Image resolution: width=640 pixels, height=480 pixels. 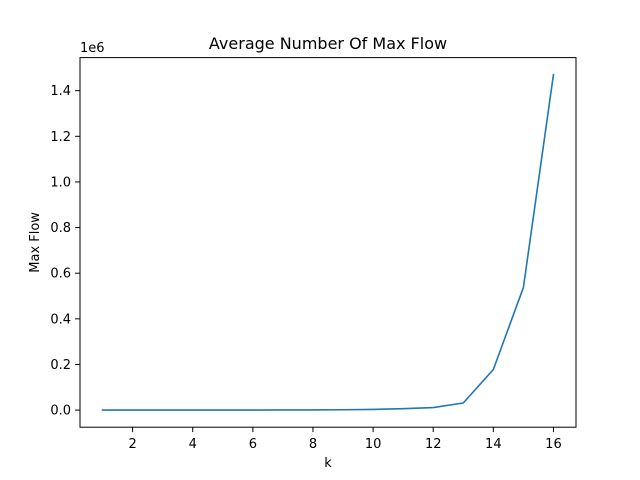 I want to click on x-tick-label: 16, so click(x=553, y=444).